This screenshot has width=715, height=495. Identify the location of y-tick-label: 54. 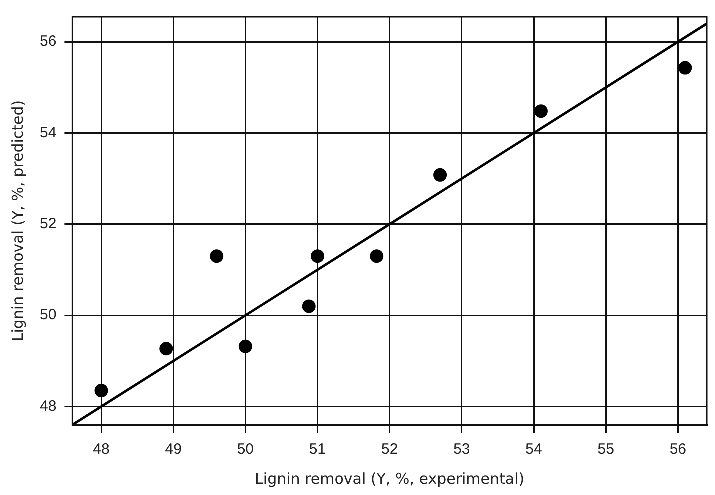
(48, 133).